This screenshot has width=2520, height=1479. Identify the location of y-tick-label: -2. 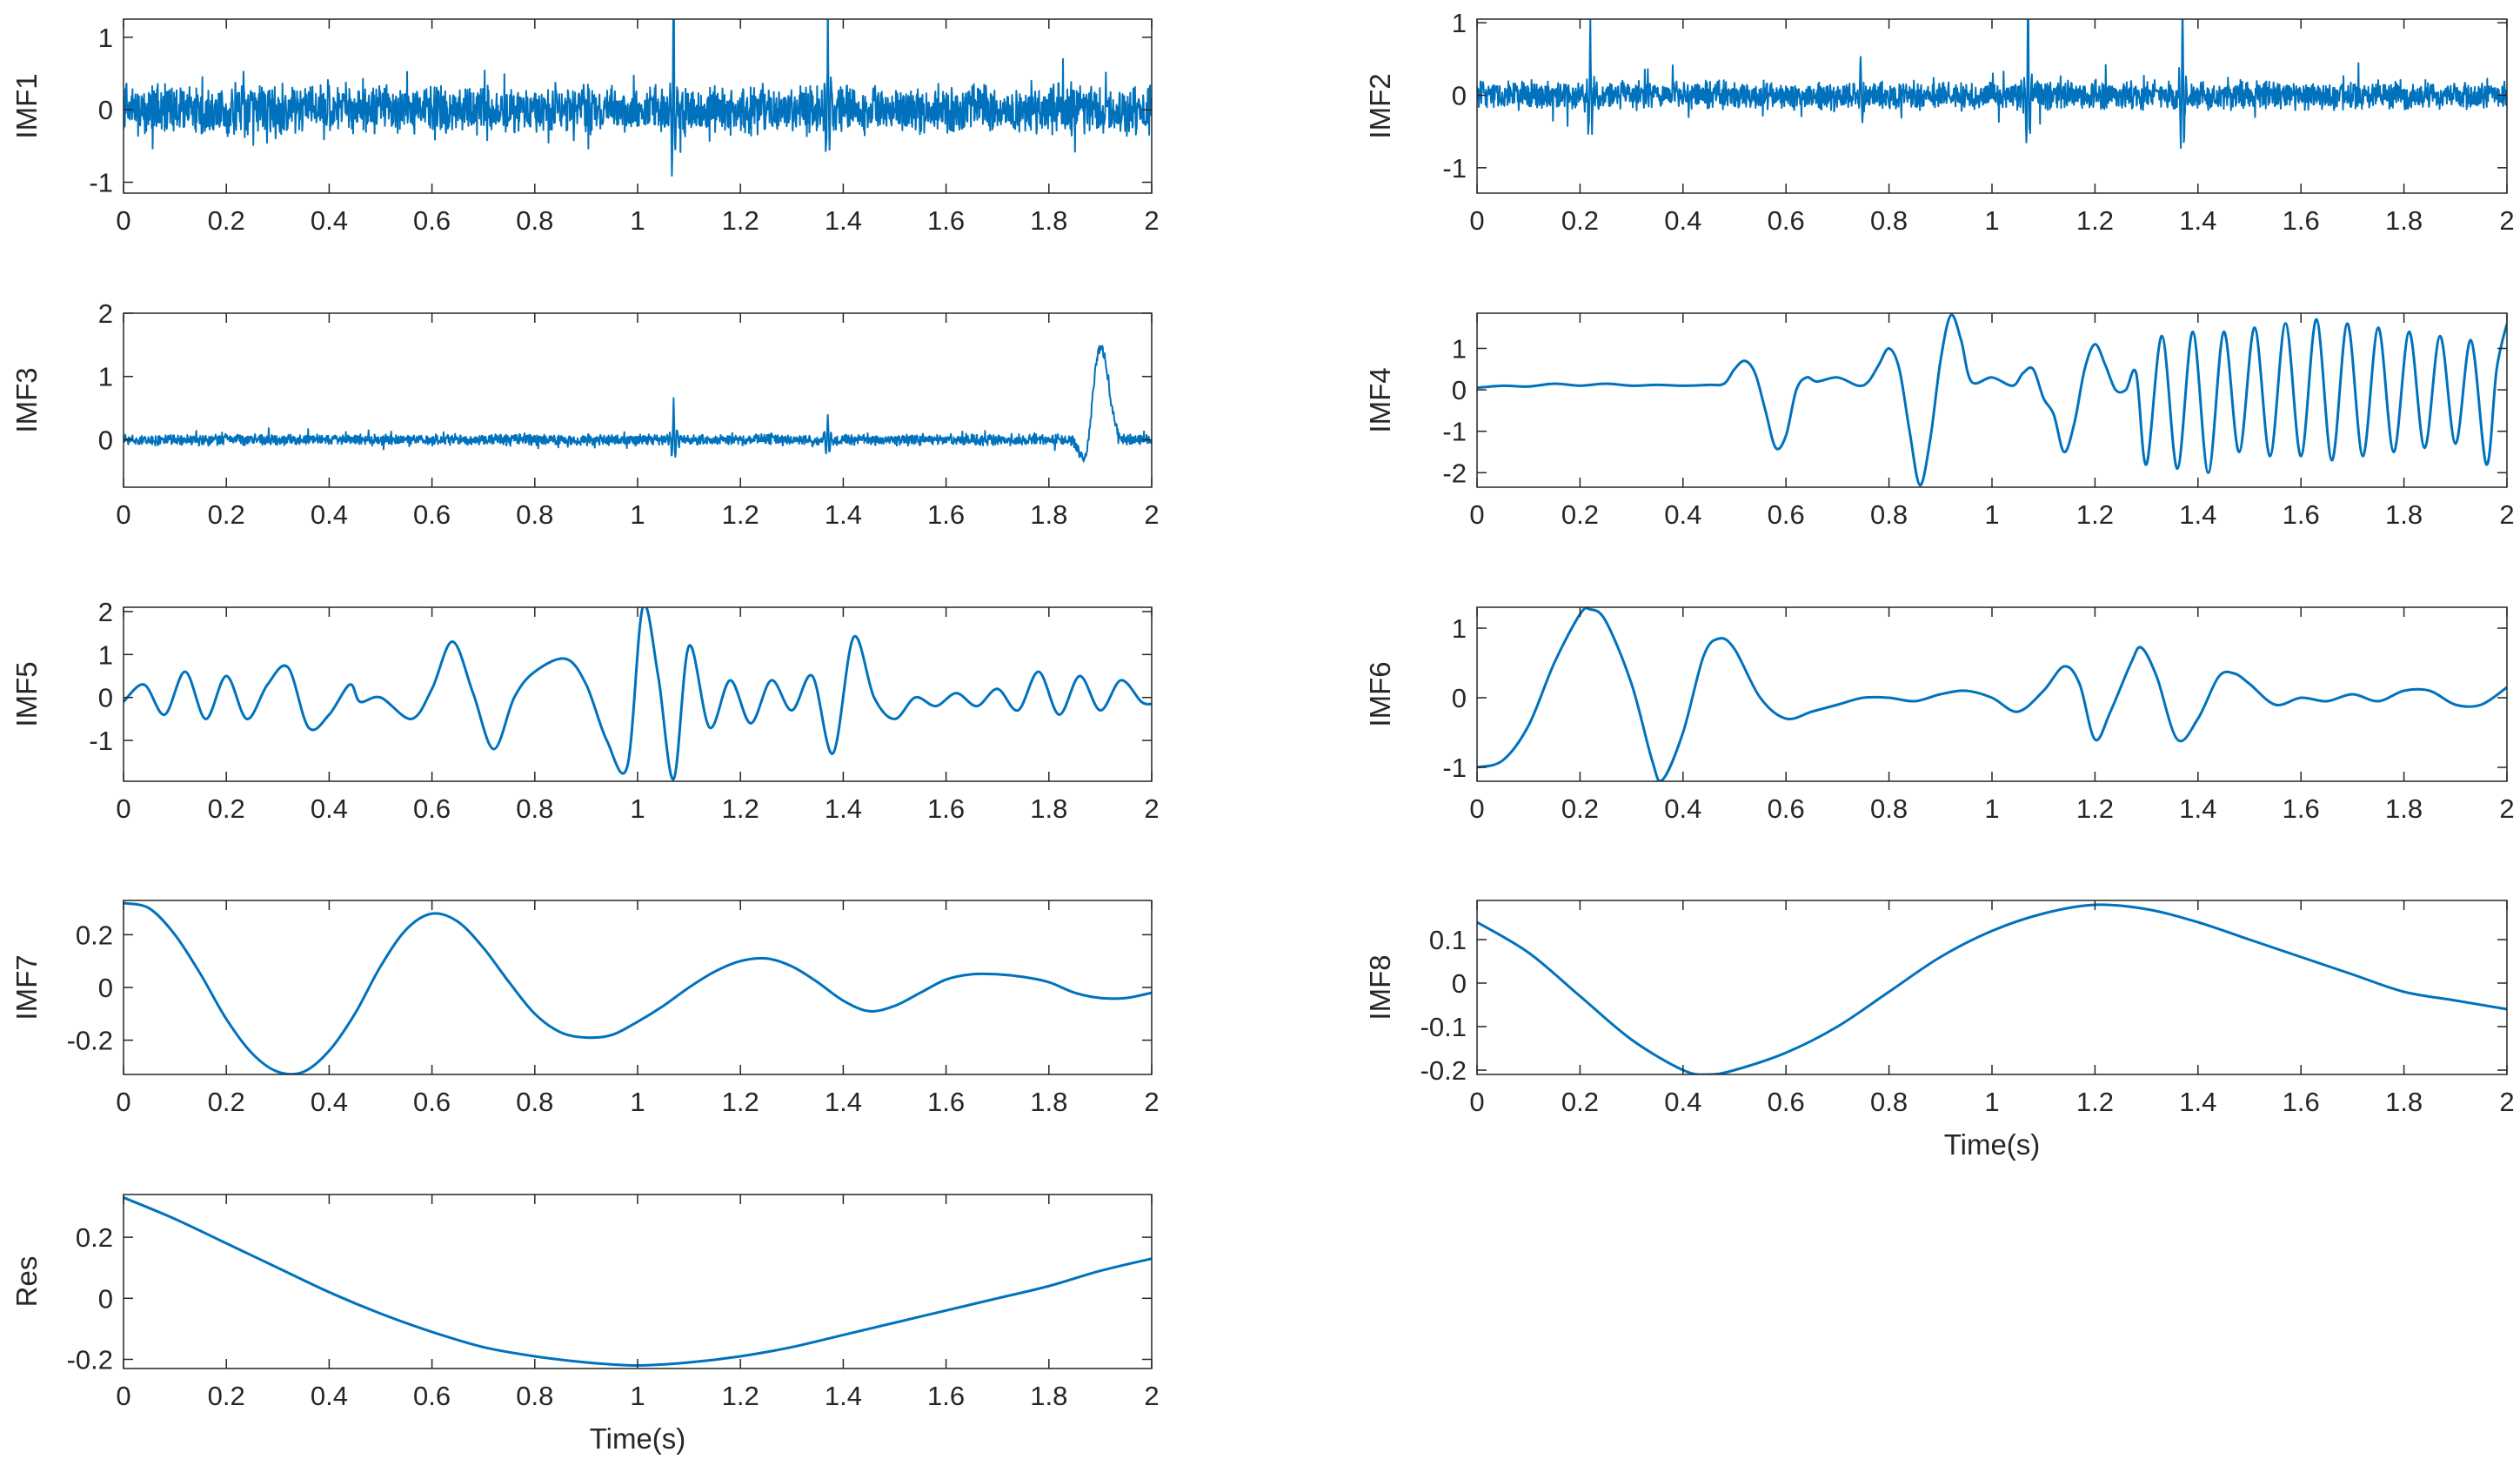
(1454, 473).